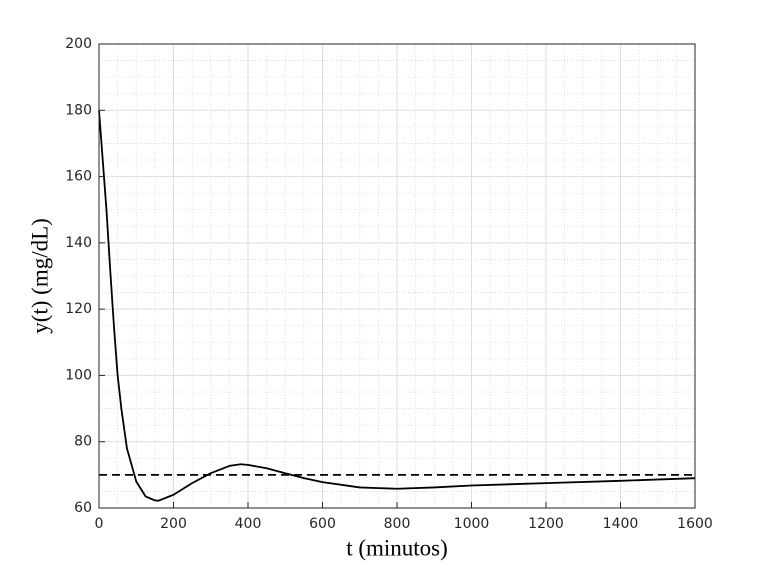 The image size is (769, 570). What do you see at coordinates (78, 177) in the screenshot?
I see `y-tick-label: 160` at bounding box center [78, 177].